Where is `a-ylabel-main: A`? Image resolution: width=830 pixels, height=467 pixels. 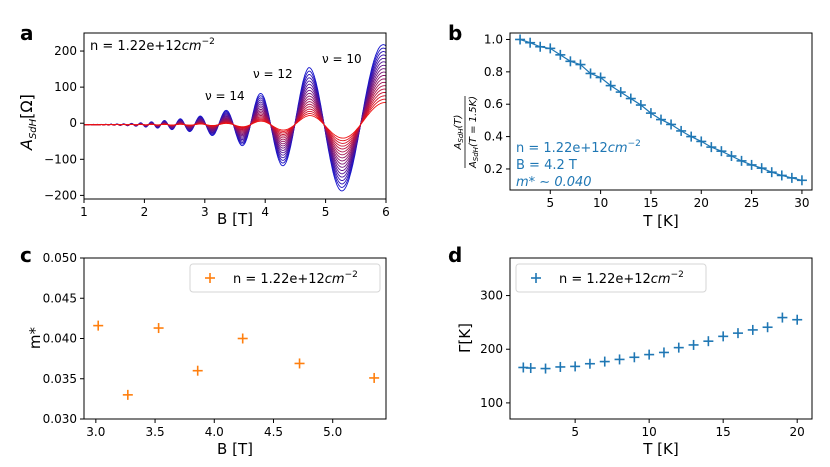
a-ylabel-main: A is located at coordinates (26, 145).